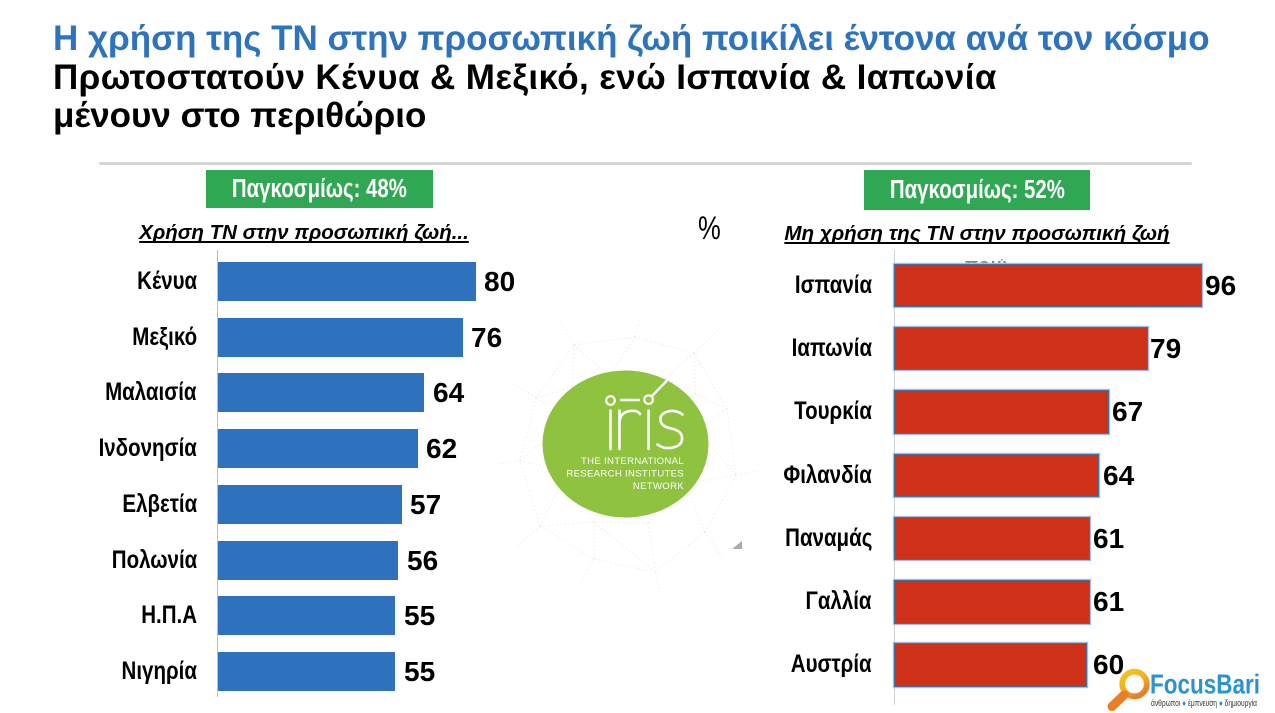  What do you see at coordinates (1205, 684) in the screenshot?
I see `svg-text: FocusBari` at bounding box center [1205, 684].